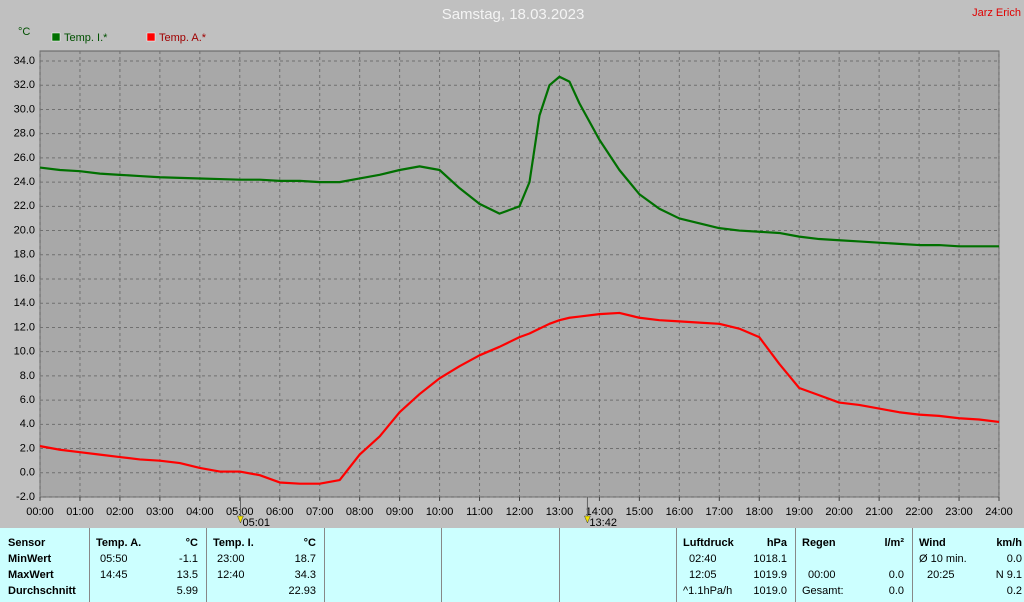  I want to click on y-tick-label: 22.0, so click(24, 206).